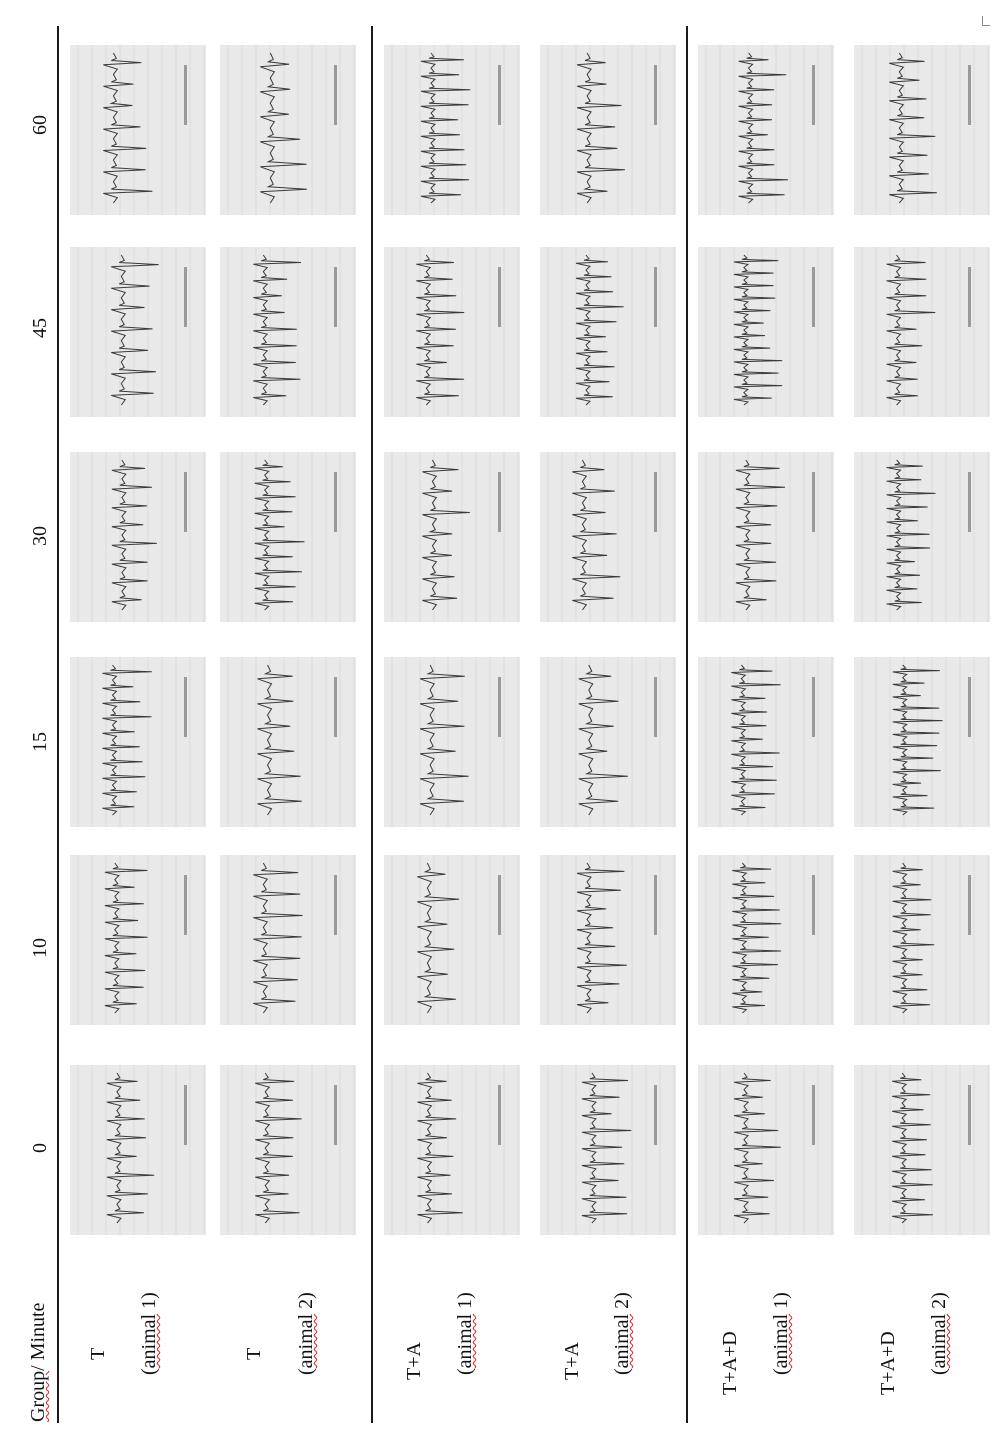  I want to click on group-minute-header: Group/ Minute, so click(38, 1362).